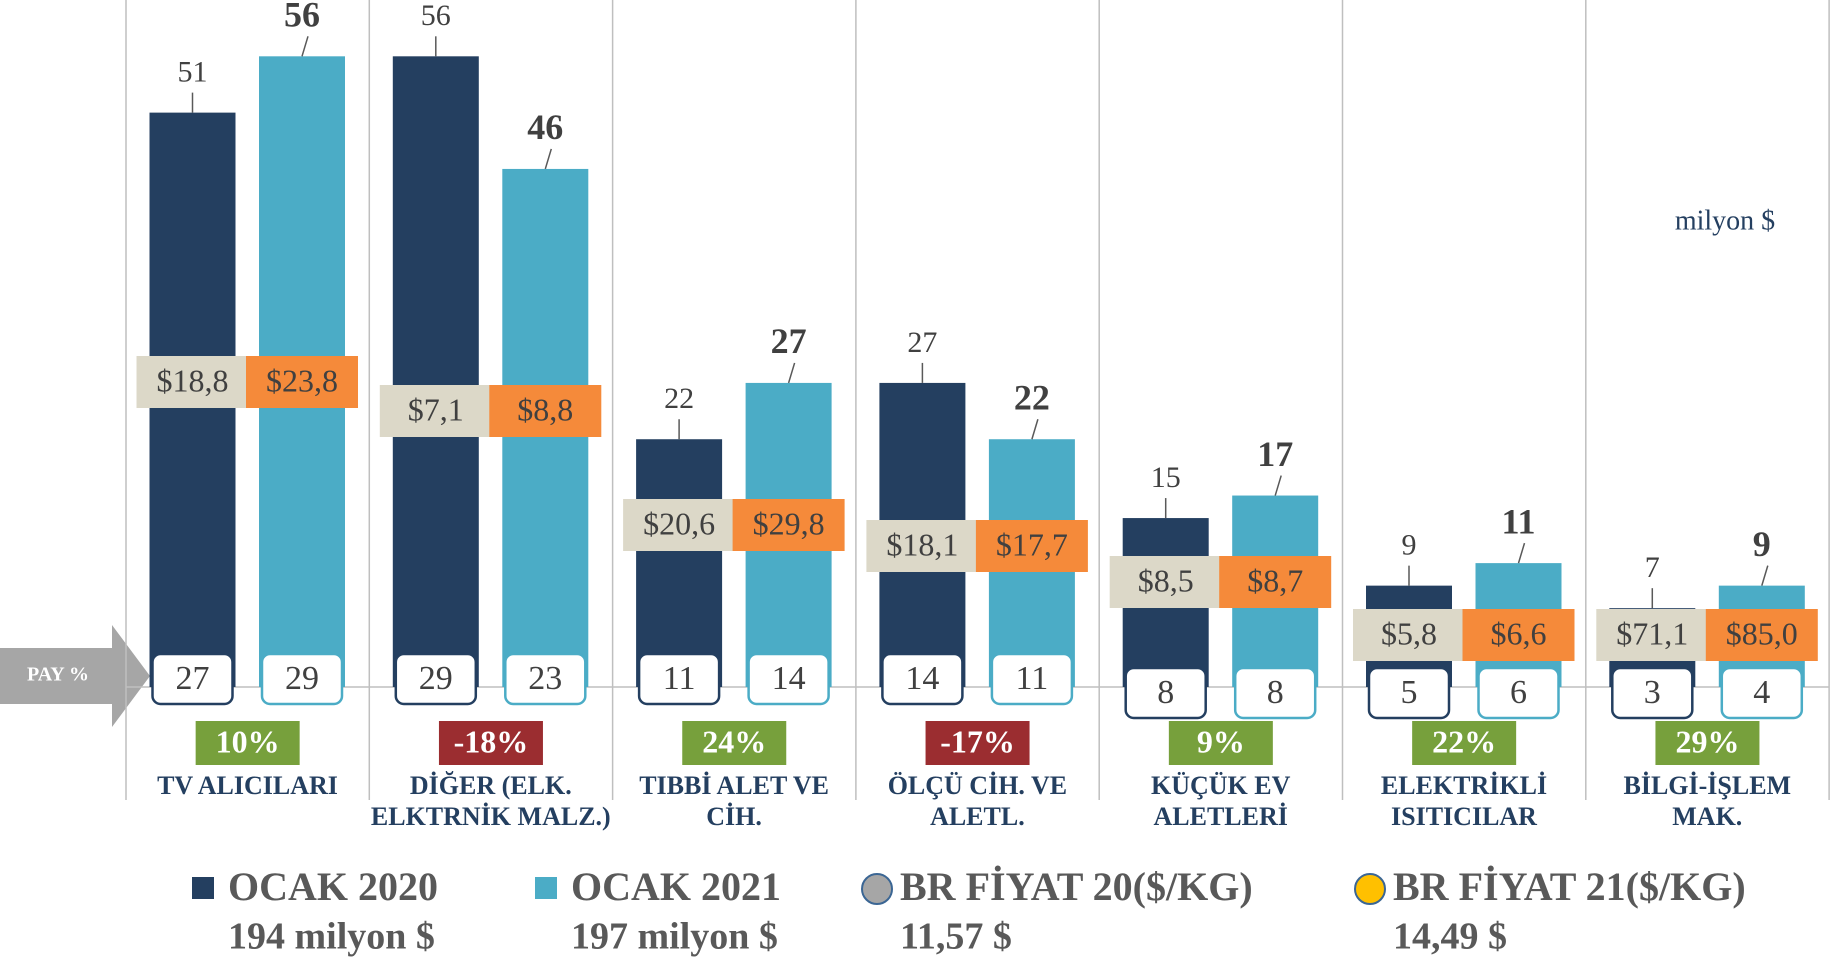 The height and width of the screenshot is (961, 1843). I want to click on price-label: $71,1, so click(1652, 633).